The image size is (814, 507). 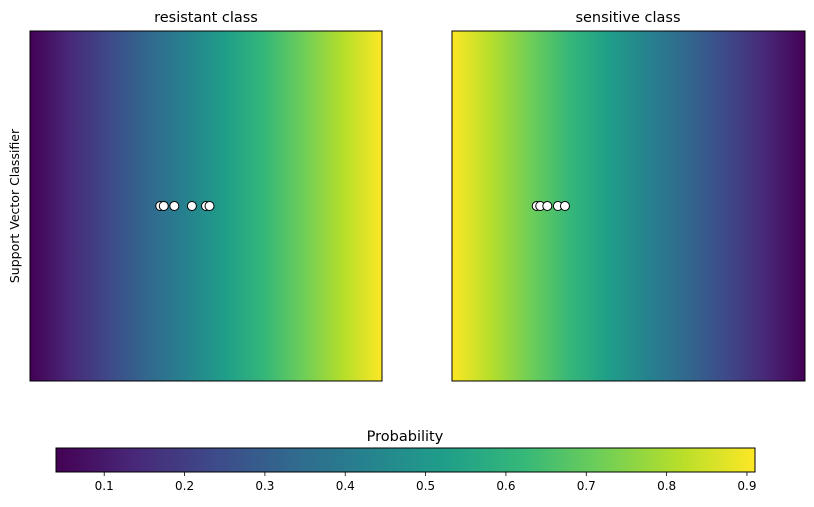 I want to click on panel-title-resistant: resistant class, so click(x=206, y=18).